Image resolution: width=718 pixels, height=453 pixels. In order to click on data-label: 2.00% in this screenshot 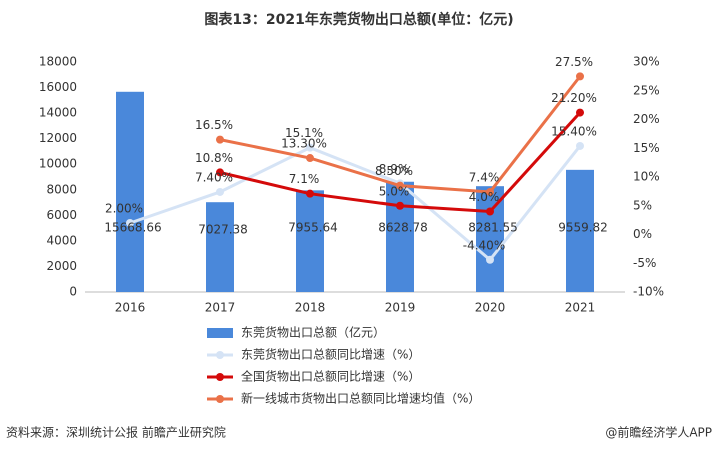, I will do `click(124, 209)`.